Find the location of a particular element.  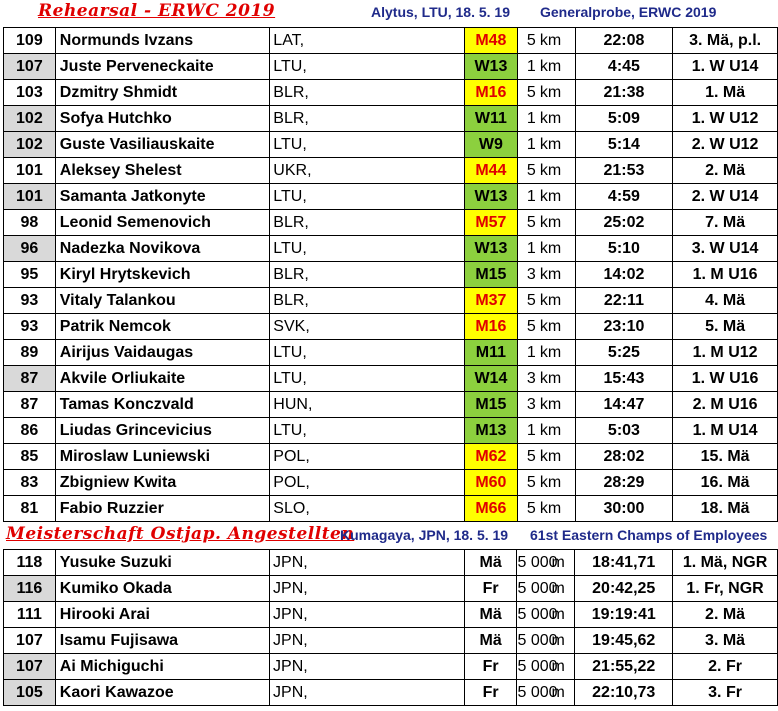

time-cell: 22:10,73 is located at coordinates (624, 692).